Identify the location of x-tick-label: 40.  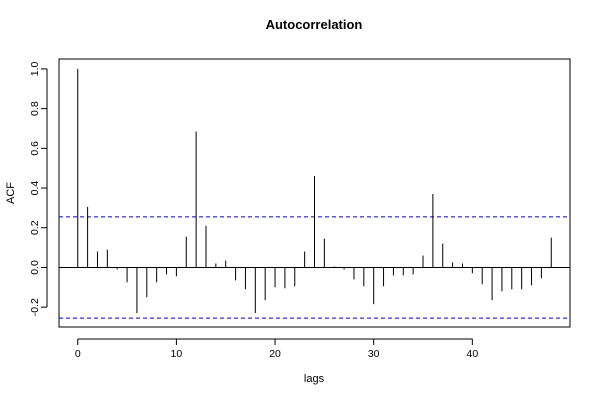
(472, 354).